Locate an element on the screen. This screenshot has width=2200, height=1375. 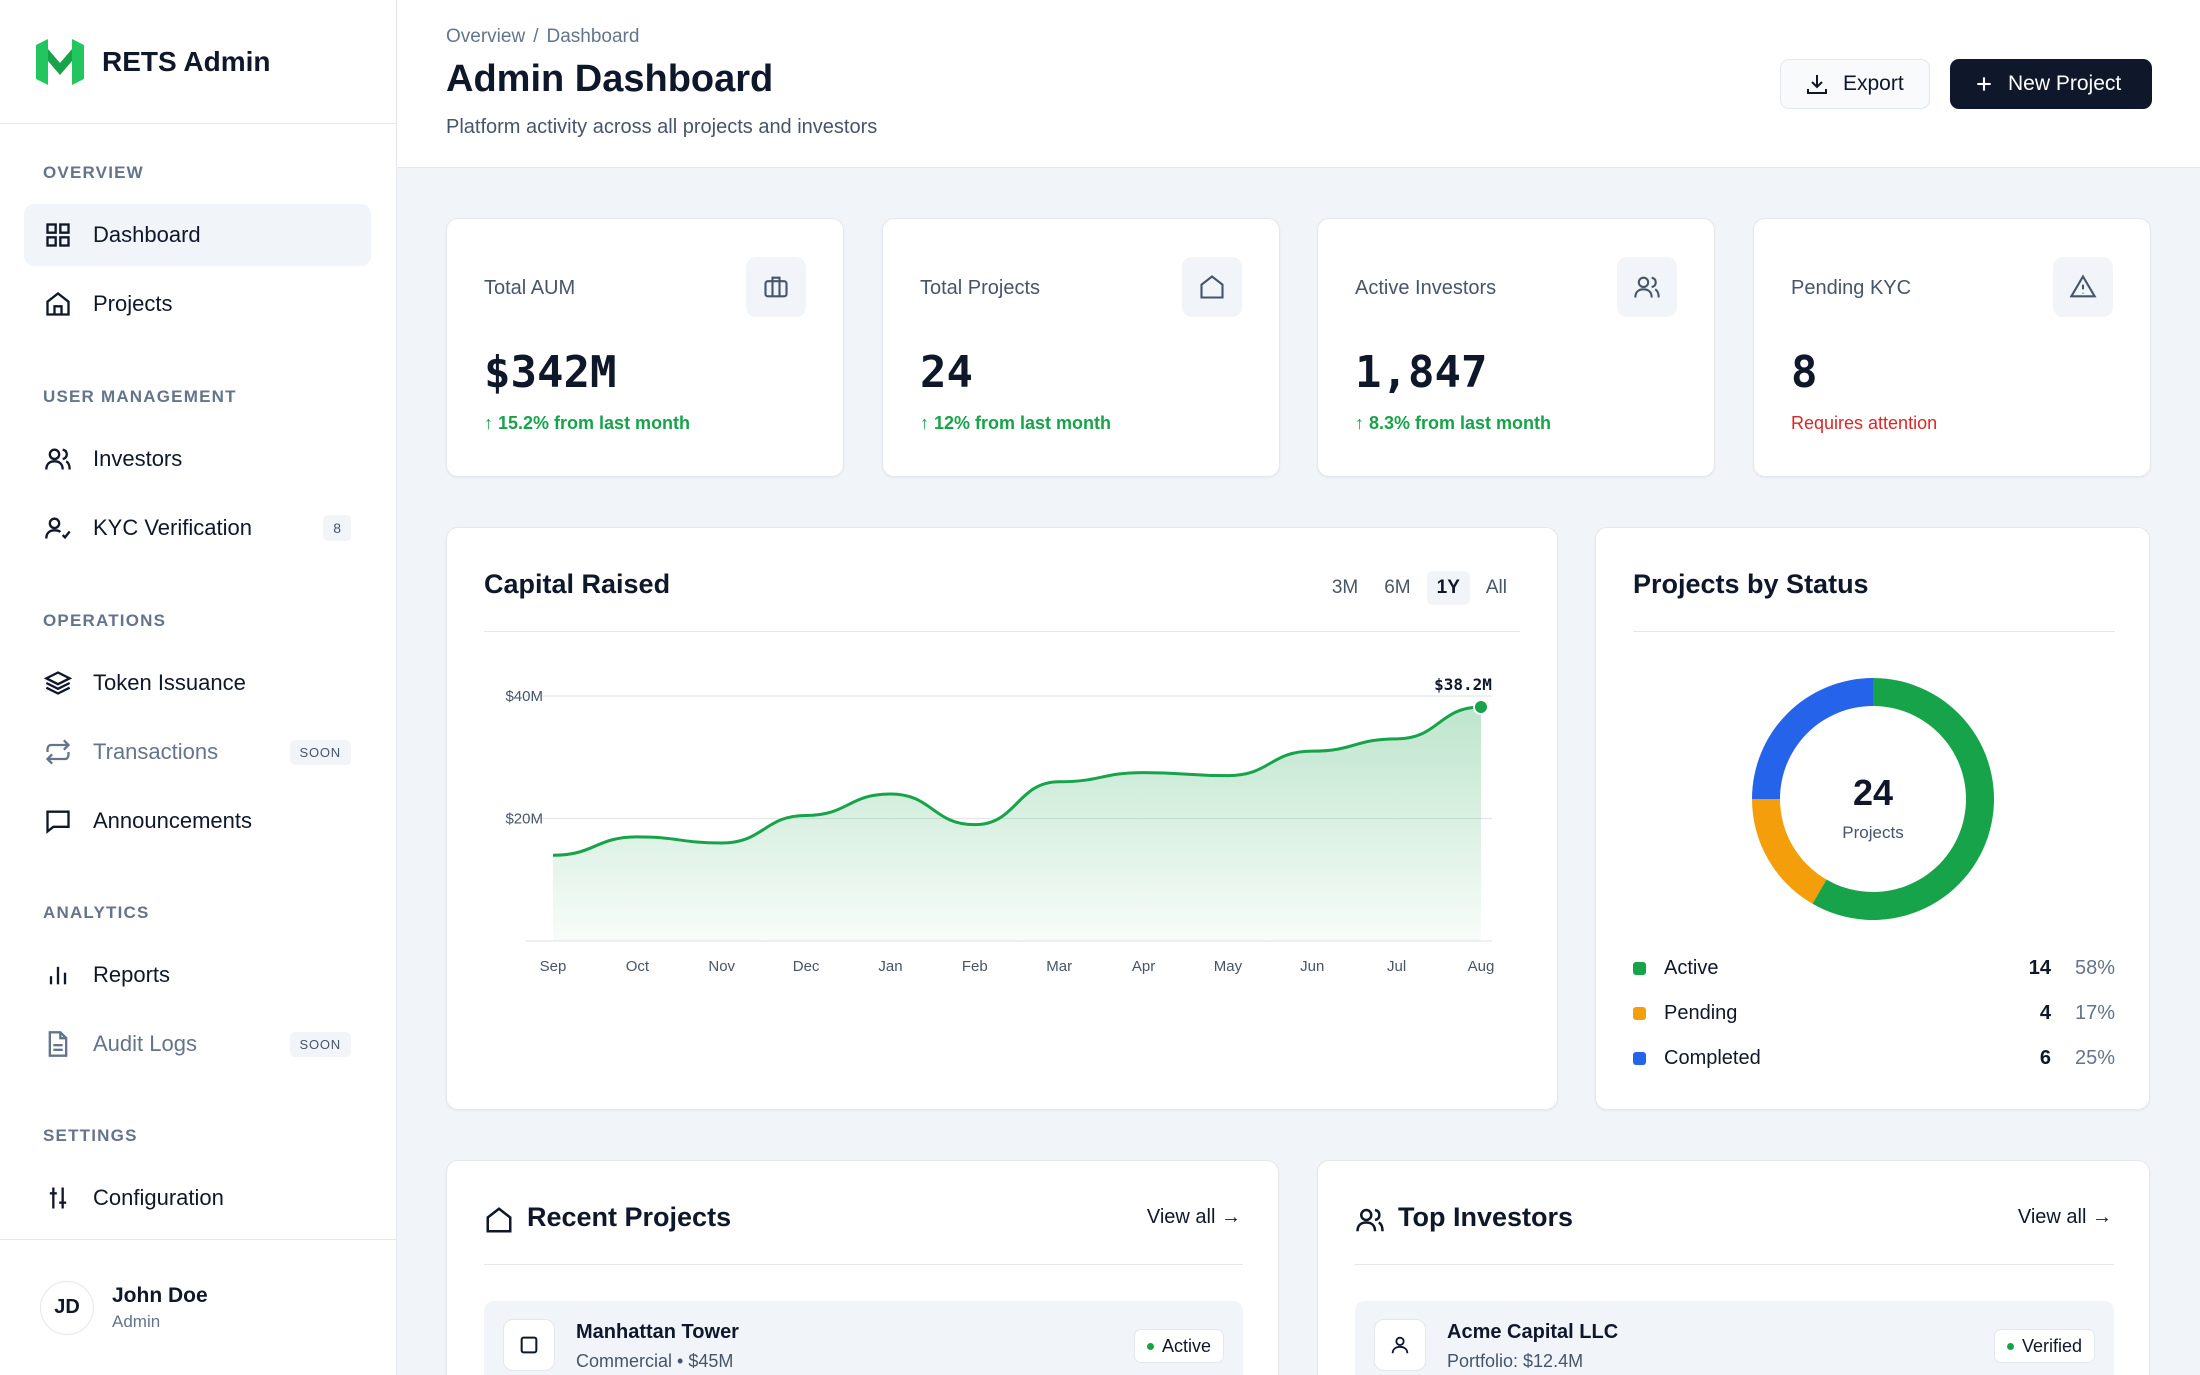
sidebar-item-projects: Projects is located at coordinates (197, 304).